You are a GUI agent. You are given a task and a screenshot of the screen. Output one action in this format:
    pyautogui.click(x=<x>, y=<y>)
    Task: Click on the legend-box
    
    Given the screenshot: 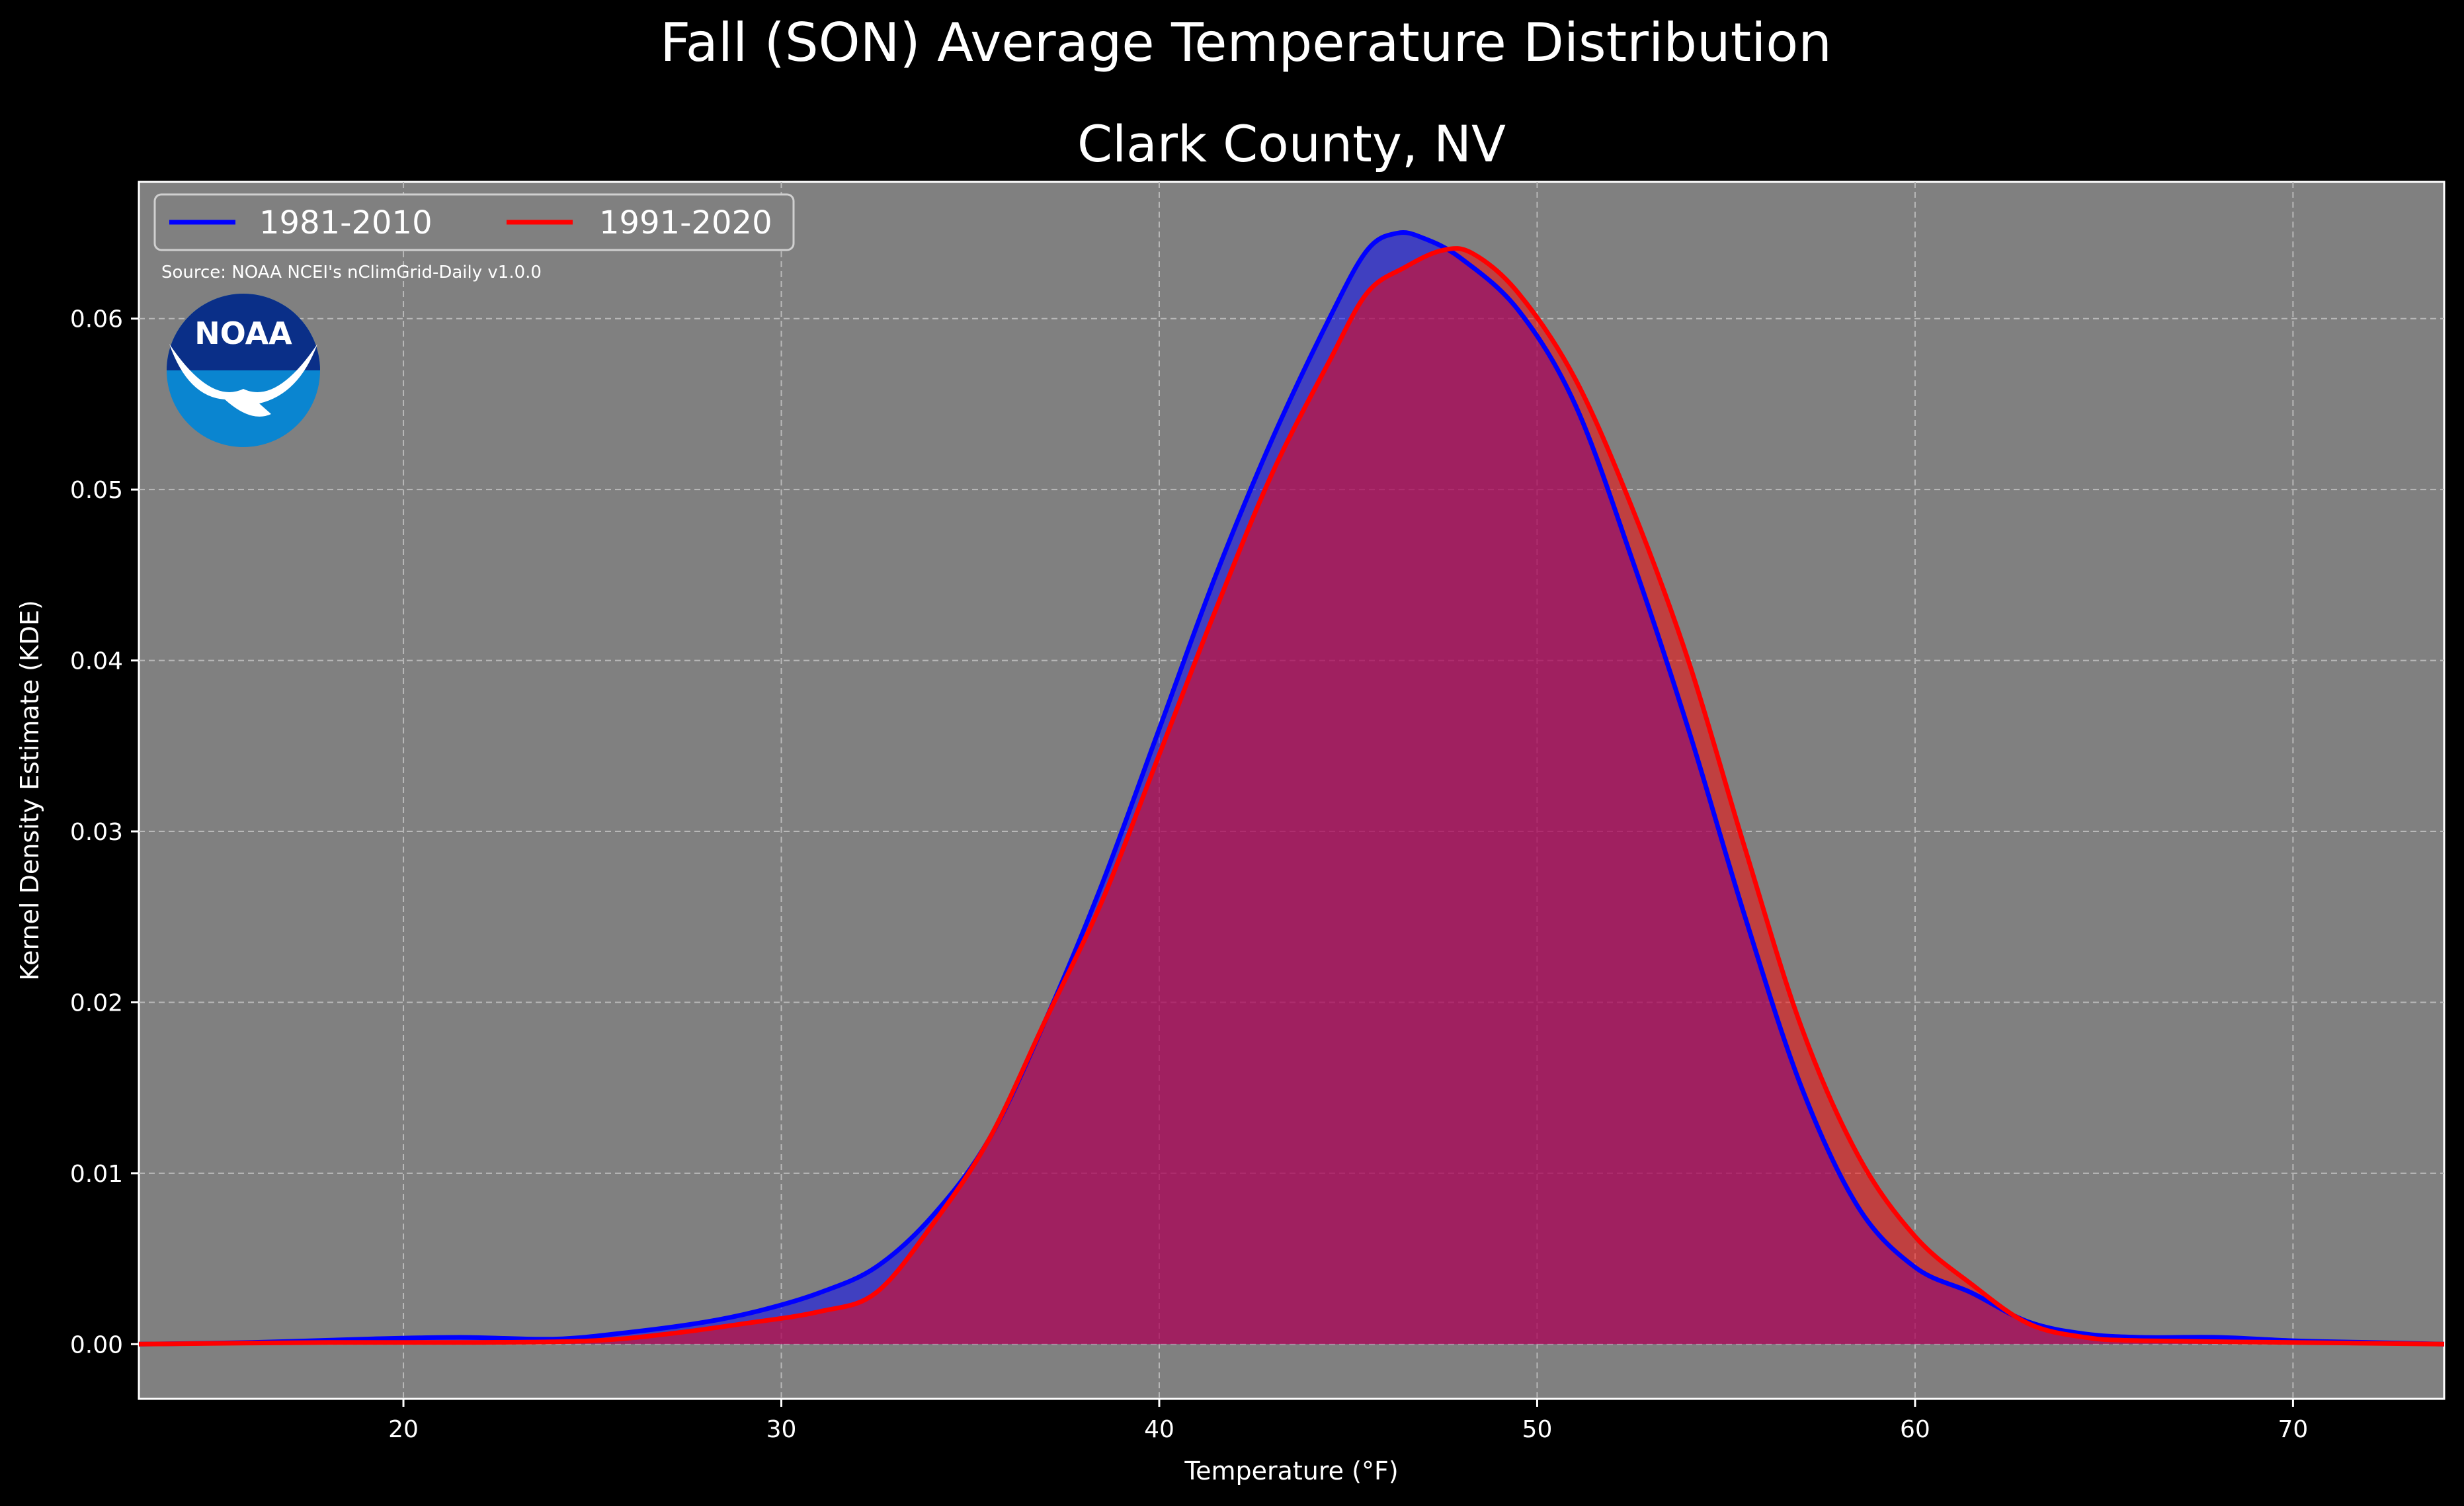 What is the action you would take?
    pyautogui.click(x=474, y=222)
    